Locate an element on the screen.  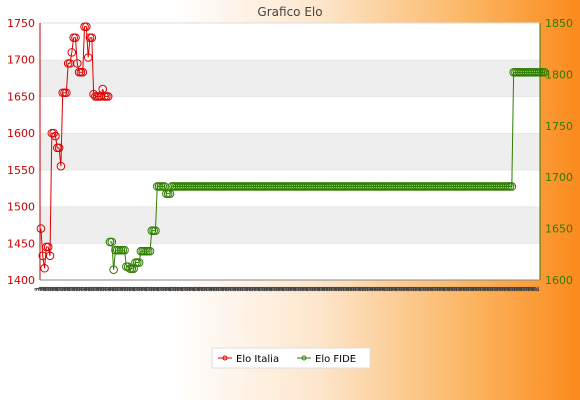
y-left-tick-label: 1400 is located at coordinates (21, 280).